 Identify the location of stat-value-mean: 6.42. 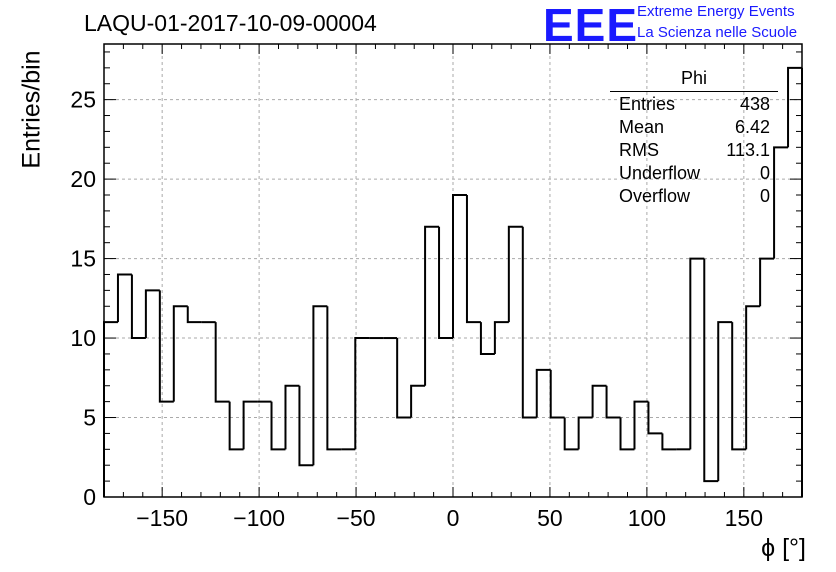
(752, 127).